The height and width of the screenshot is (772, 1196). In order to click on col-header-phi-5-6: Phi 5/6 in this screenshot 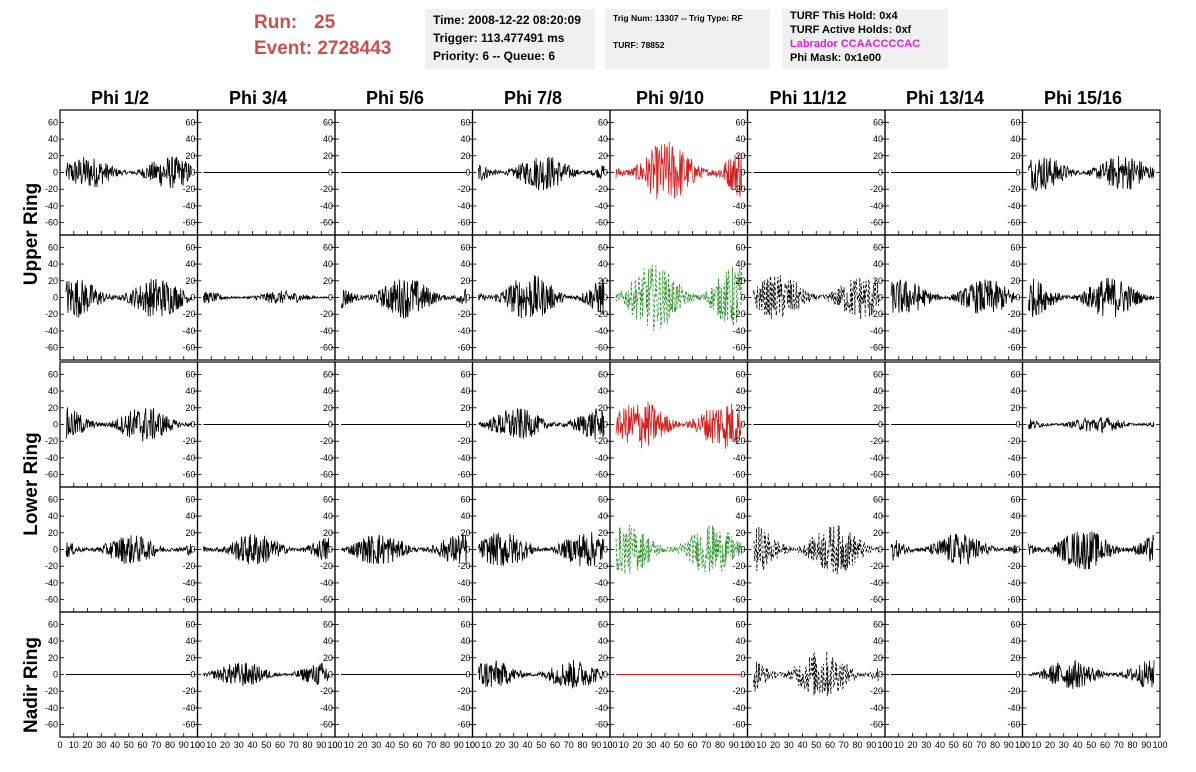, I will do `click(395, 98)`.